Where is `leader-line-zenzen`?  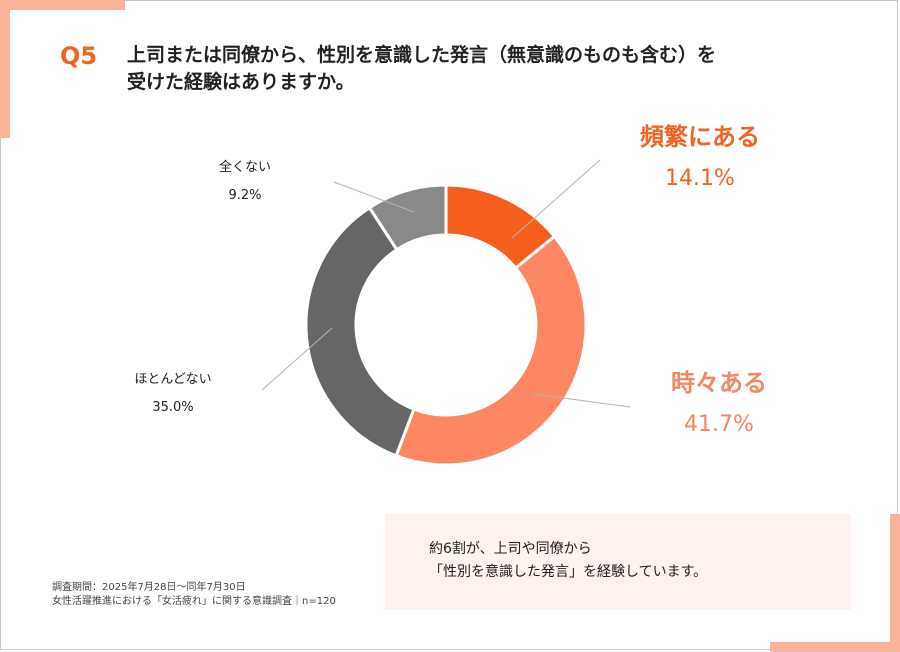 leader-line-zenzen is located at coordinates (374, 197).